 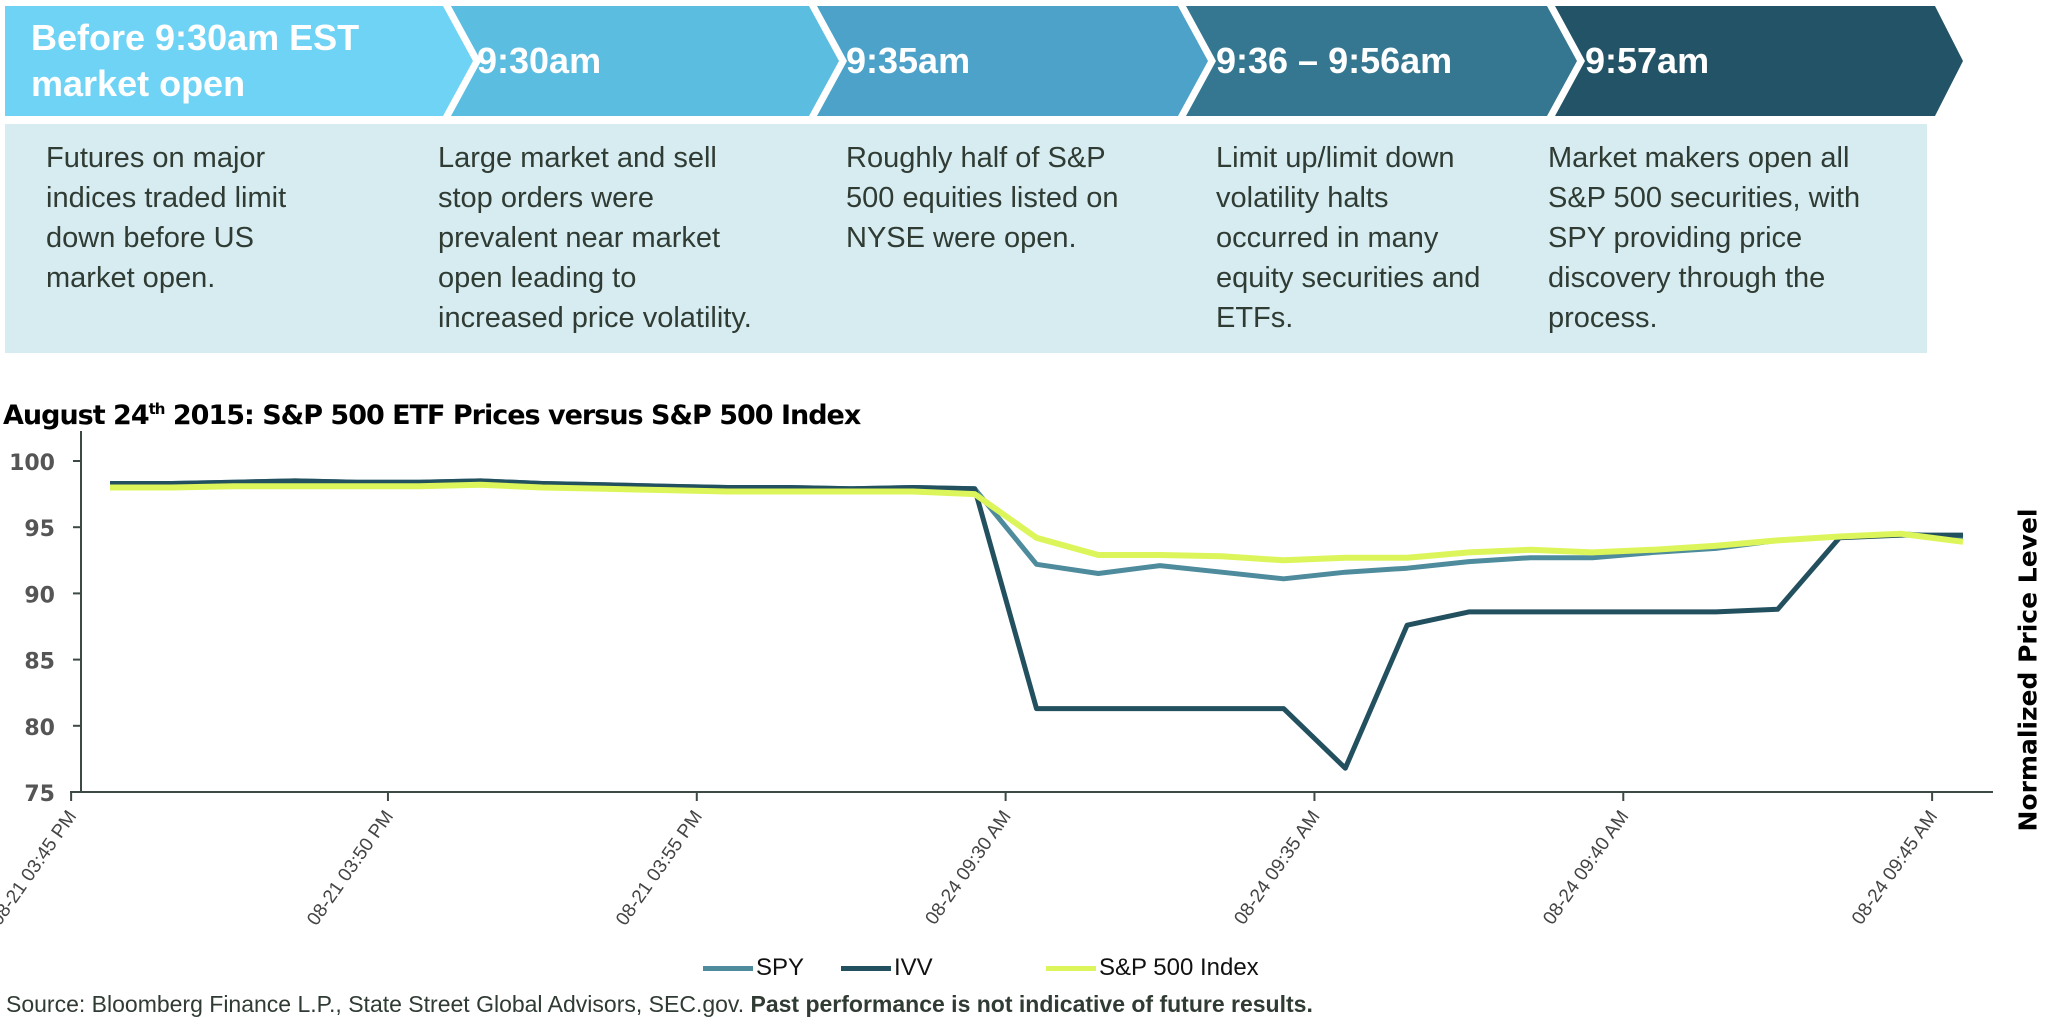 What do you see at coordinates (659, 868) in the screenshot?
I see `x-tick-label-2: 08-21 03:55 PM` at bounding box center [659, 868].